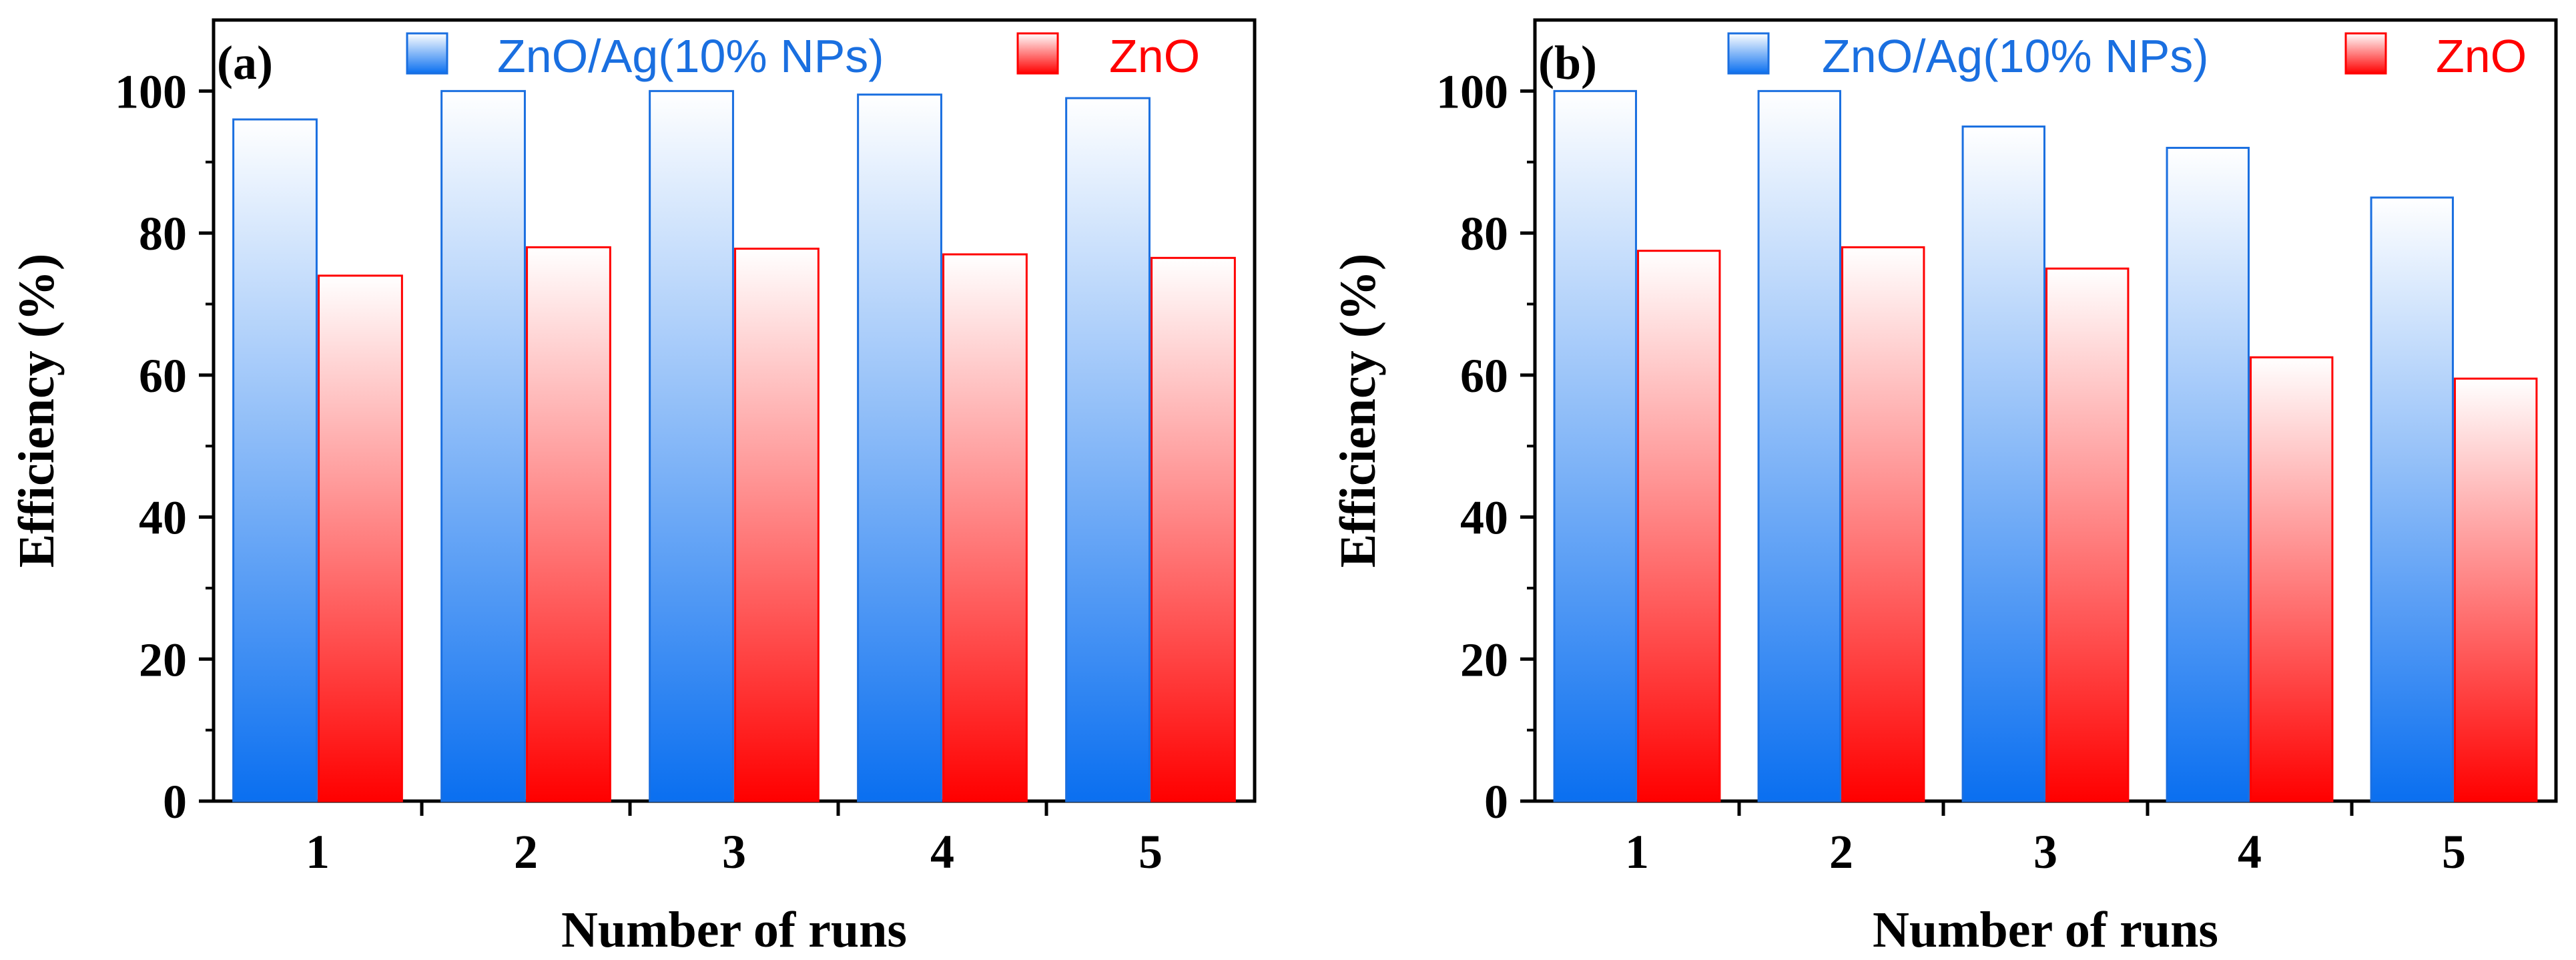 The height and width of the screenshot is (960, 2576). I want to click on bar-a-series2-run4, so click(985, 527).